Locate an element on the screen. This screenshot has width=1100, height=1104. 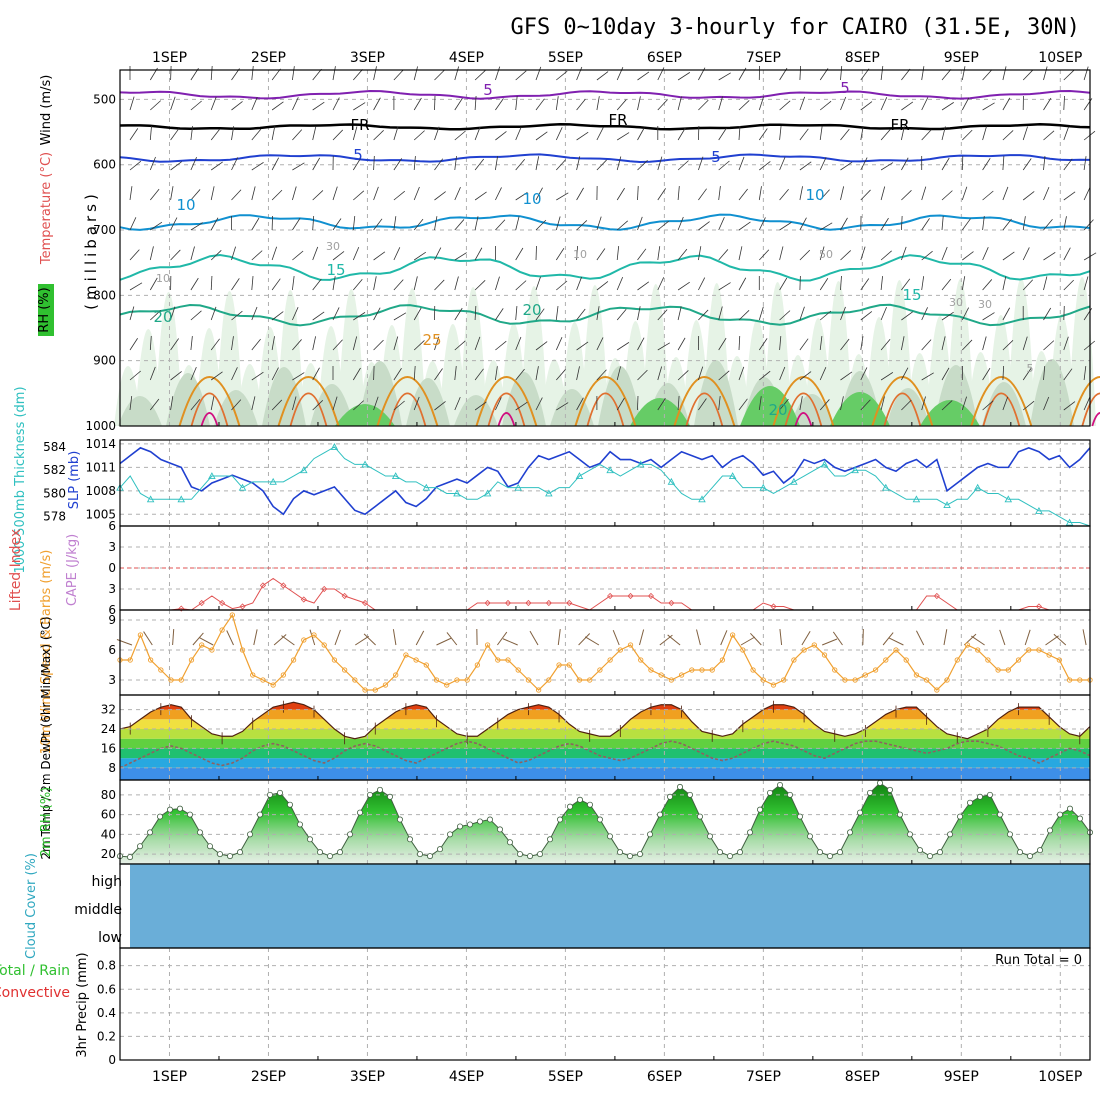
temp-band is located at coordinates (605, 734).